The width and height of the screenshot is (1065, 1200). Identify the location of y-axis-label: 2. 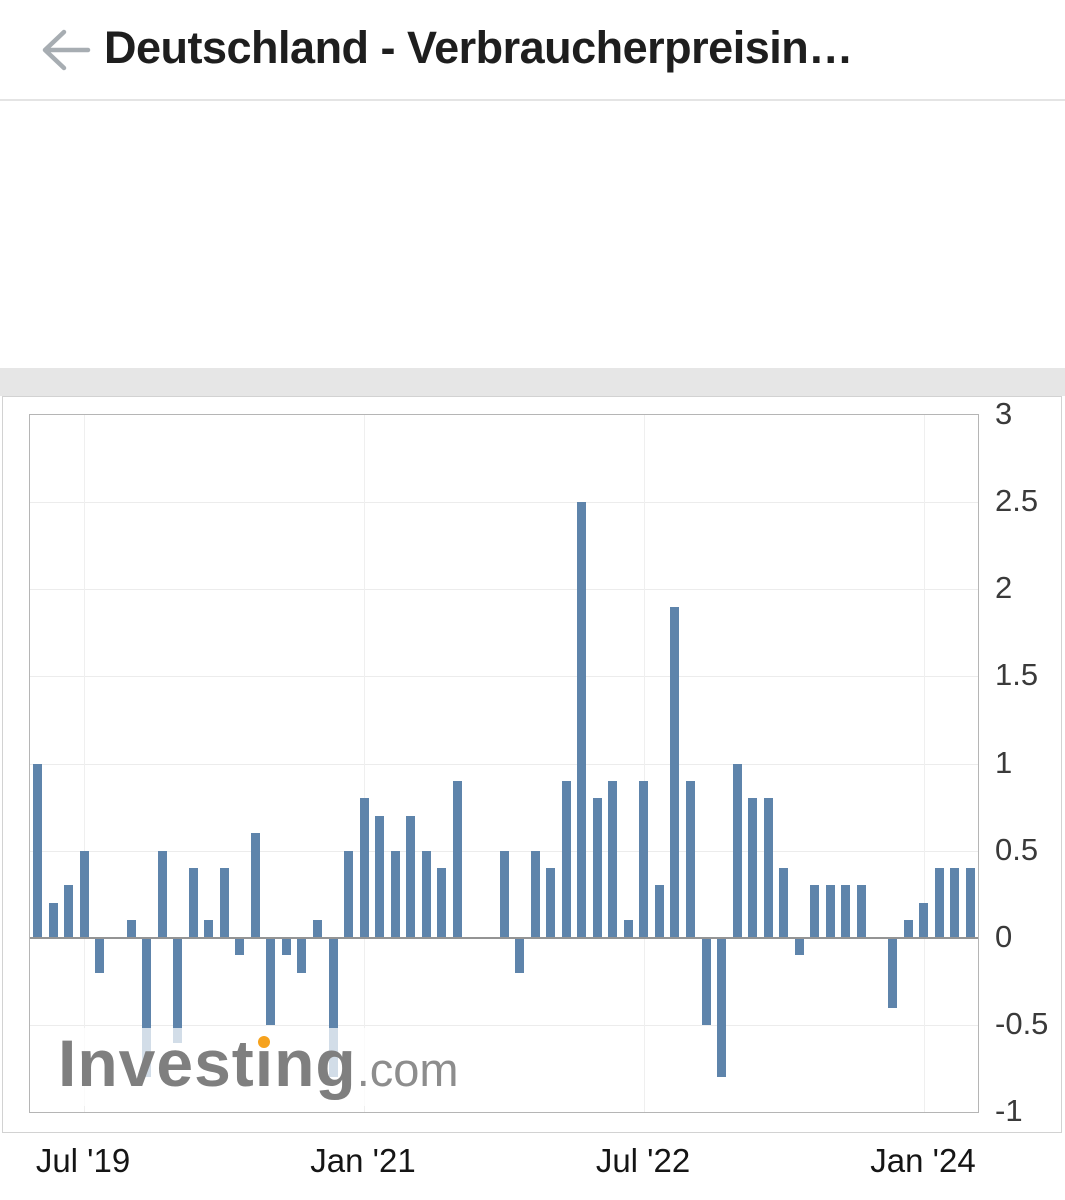
(1004, 587).